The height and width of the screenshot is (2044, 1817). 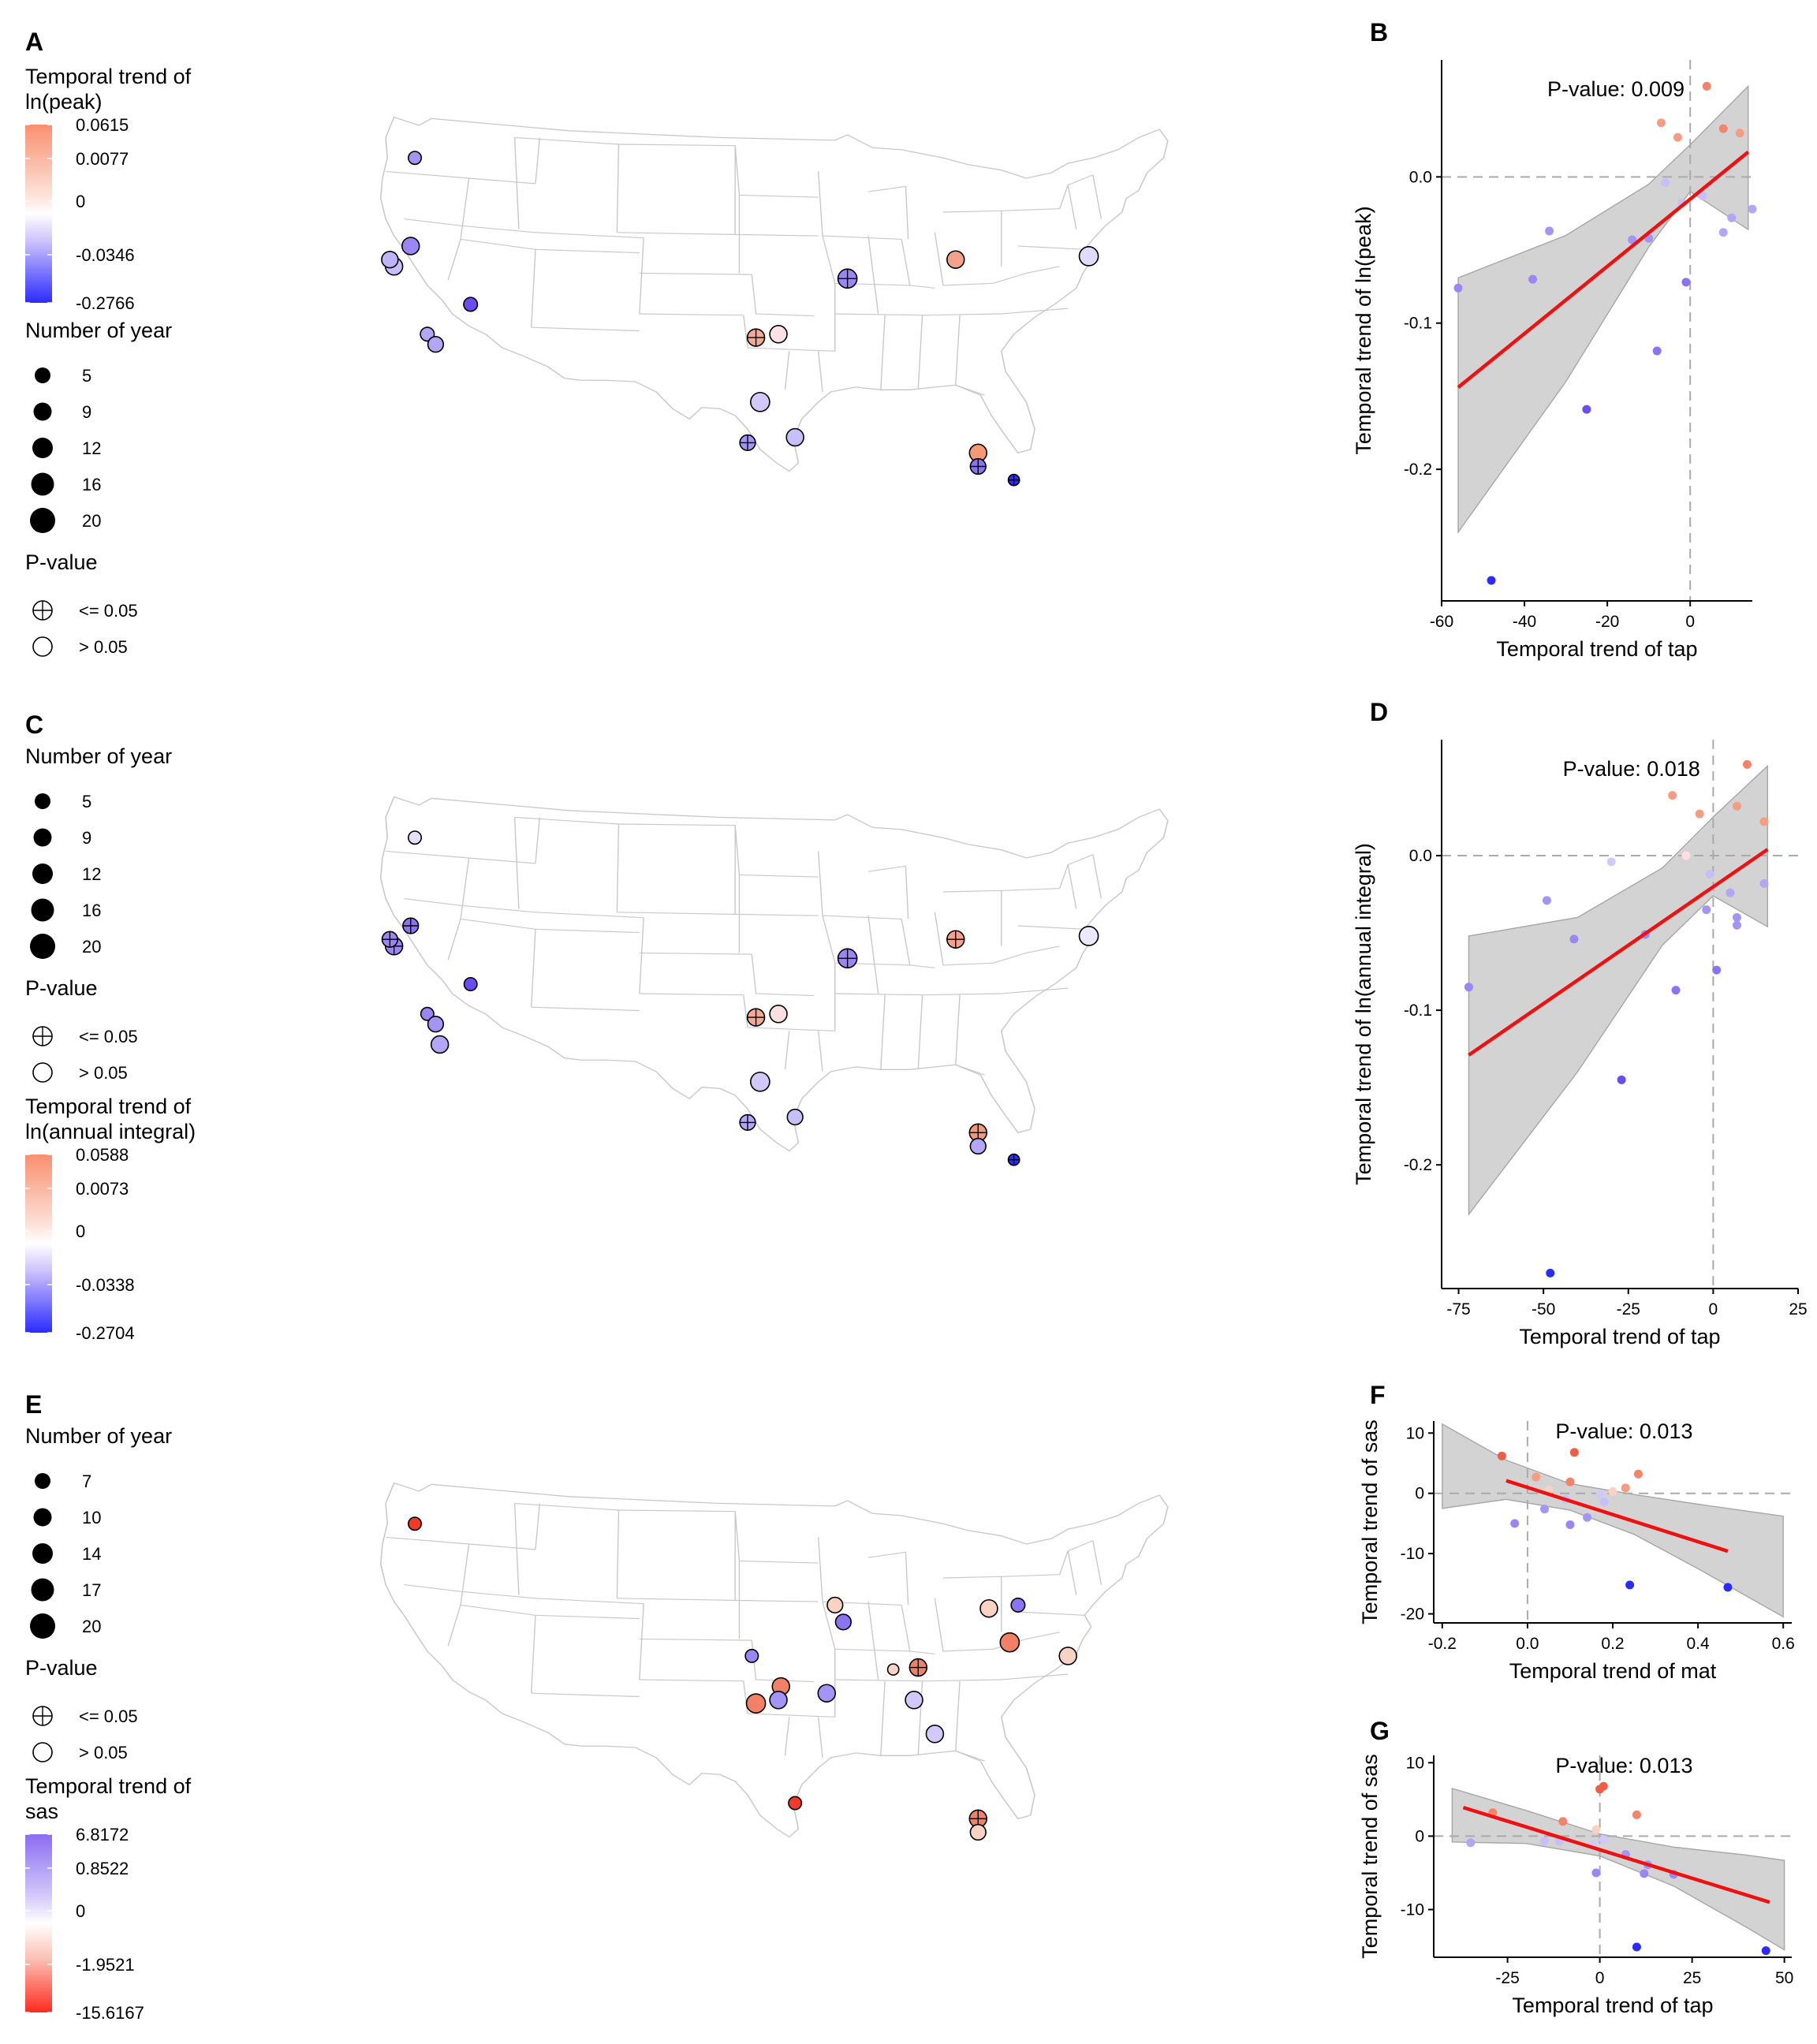 I want to click on colorbar-tick-label: 0, so click(x=80, y=201).